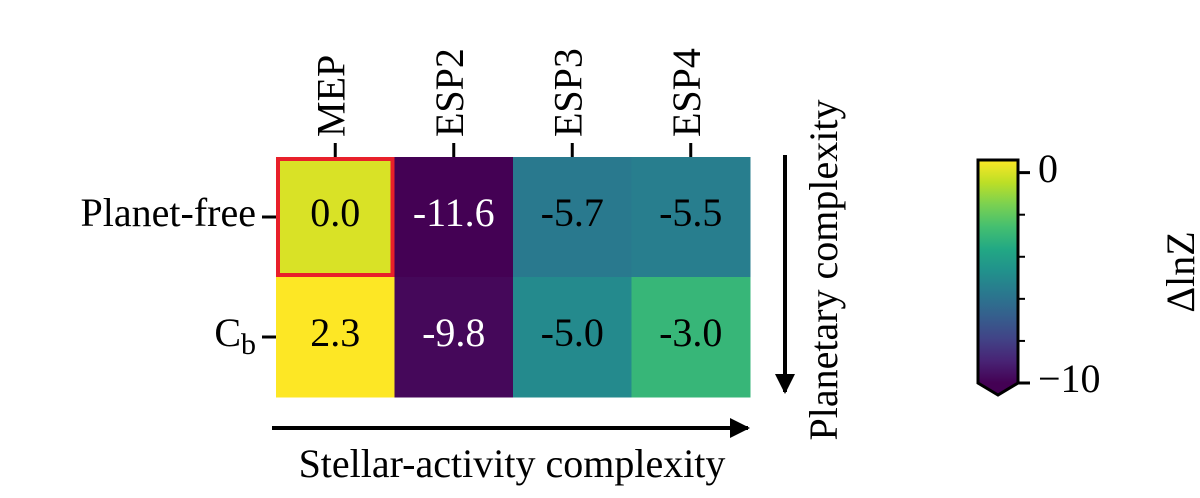 The height and width of the screenshot is (498, 1200). I want to click on colorbar-label: ΔlnZ, so click(1179, 271).